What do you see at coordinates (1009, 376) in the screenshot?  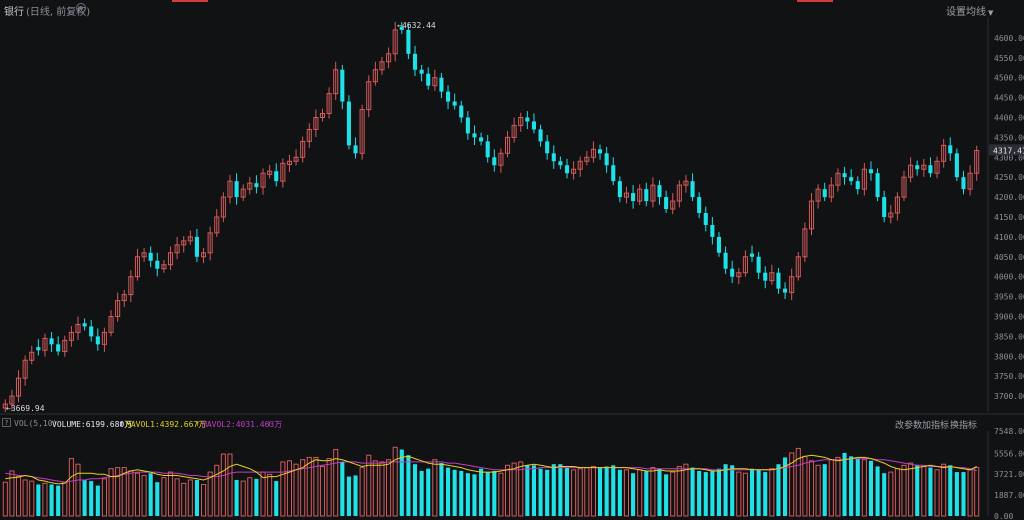 I see `price-tick-label: 3750.00` at bounding box center [1009, 376].